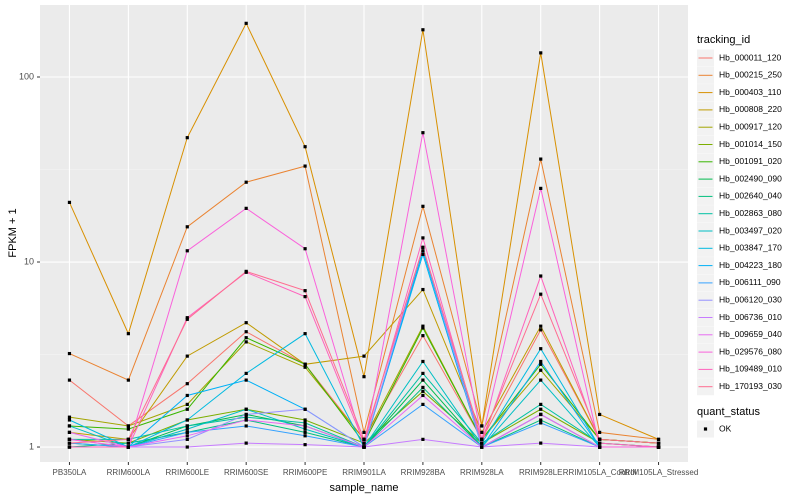  I want to click on legend-label: Hb_000403_110, so click(750, 92).